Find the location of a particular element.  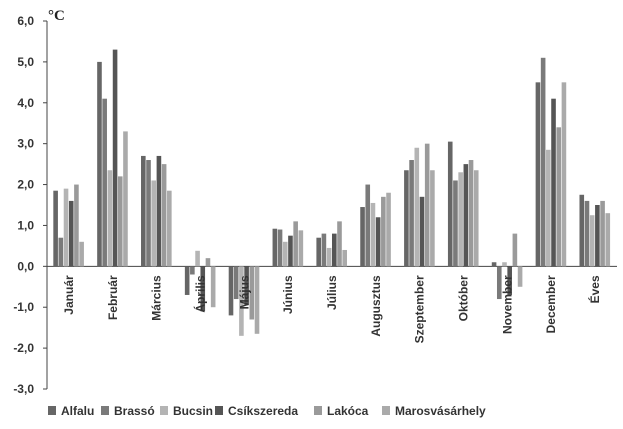

bar-lakóca-8 is located at coordinates (427, 205).